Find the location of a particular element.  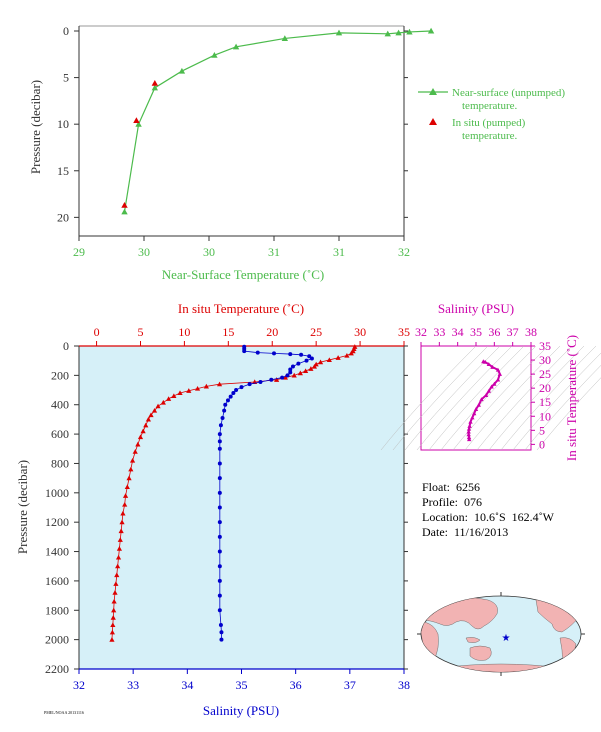

legend-label-red: In situ (pumped) temperature. is located at coordinates (490, 129).